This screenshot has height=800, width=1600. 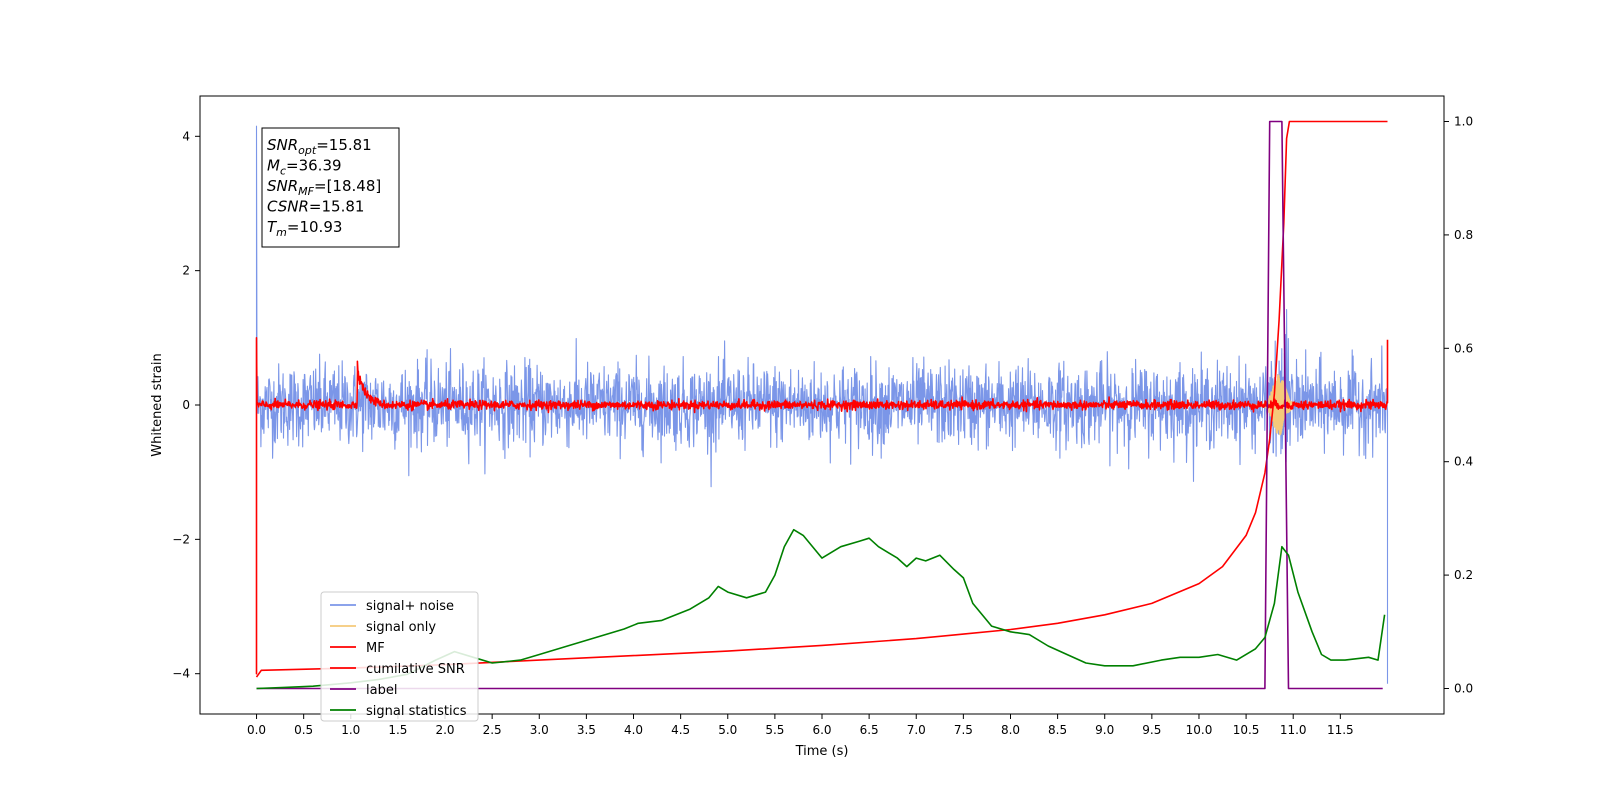 What do you see at coordinates (303, 730) in the screenshot?
I see `x-tick-label: 0.5` at bounding box center [303, 730].